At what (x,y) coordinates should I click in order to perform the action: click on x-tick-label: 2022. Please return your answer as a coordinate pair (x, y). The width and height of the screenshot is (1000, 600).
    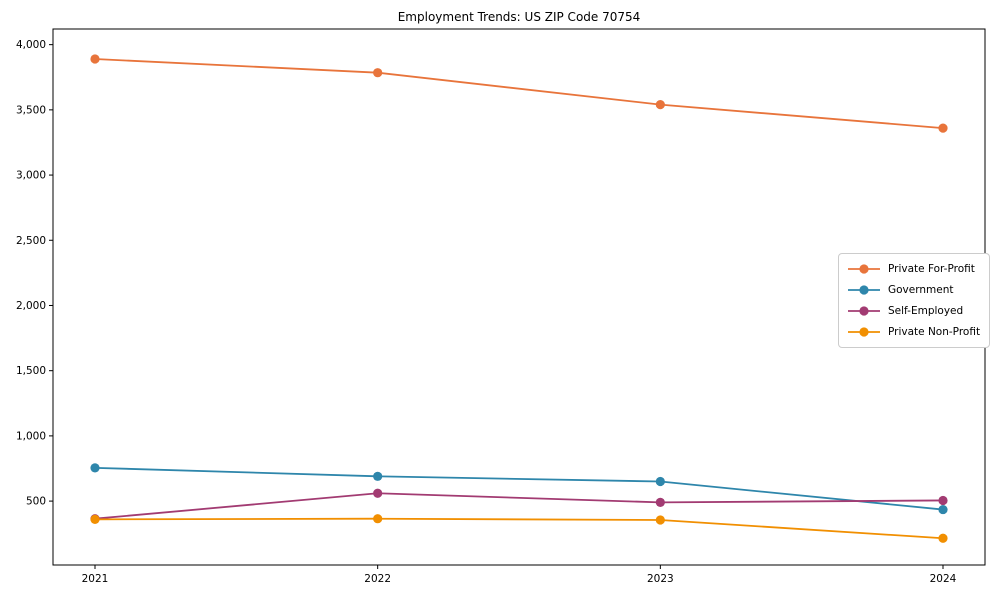
    Looking at the image, I should click on (377, 579).